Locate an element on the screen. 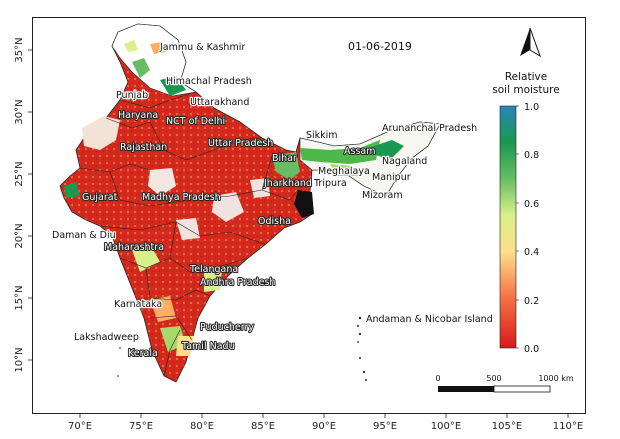  lat-tick-30: 30°N is located at coordinates (19, 111).